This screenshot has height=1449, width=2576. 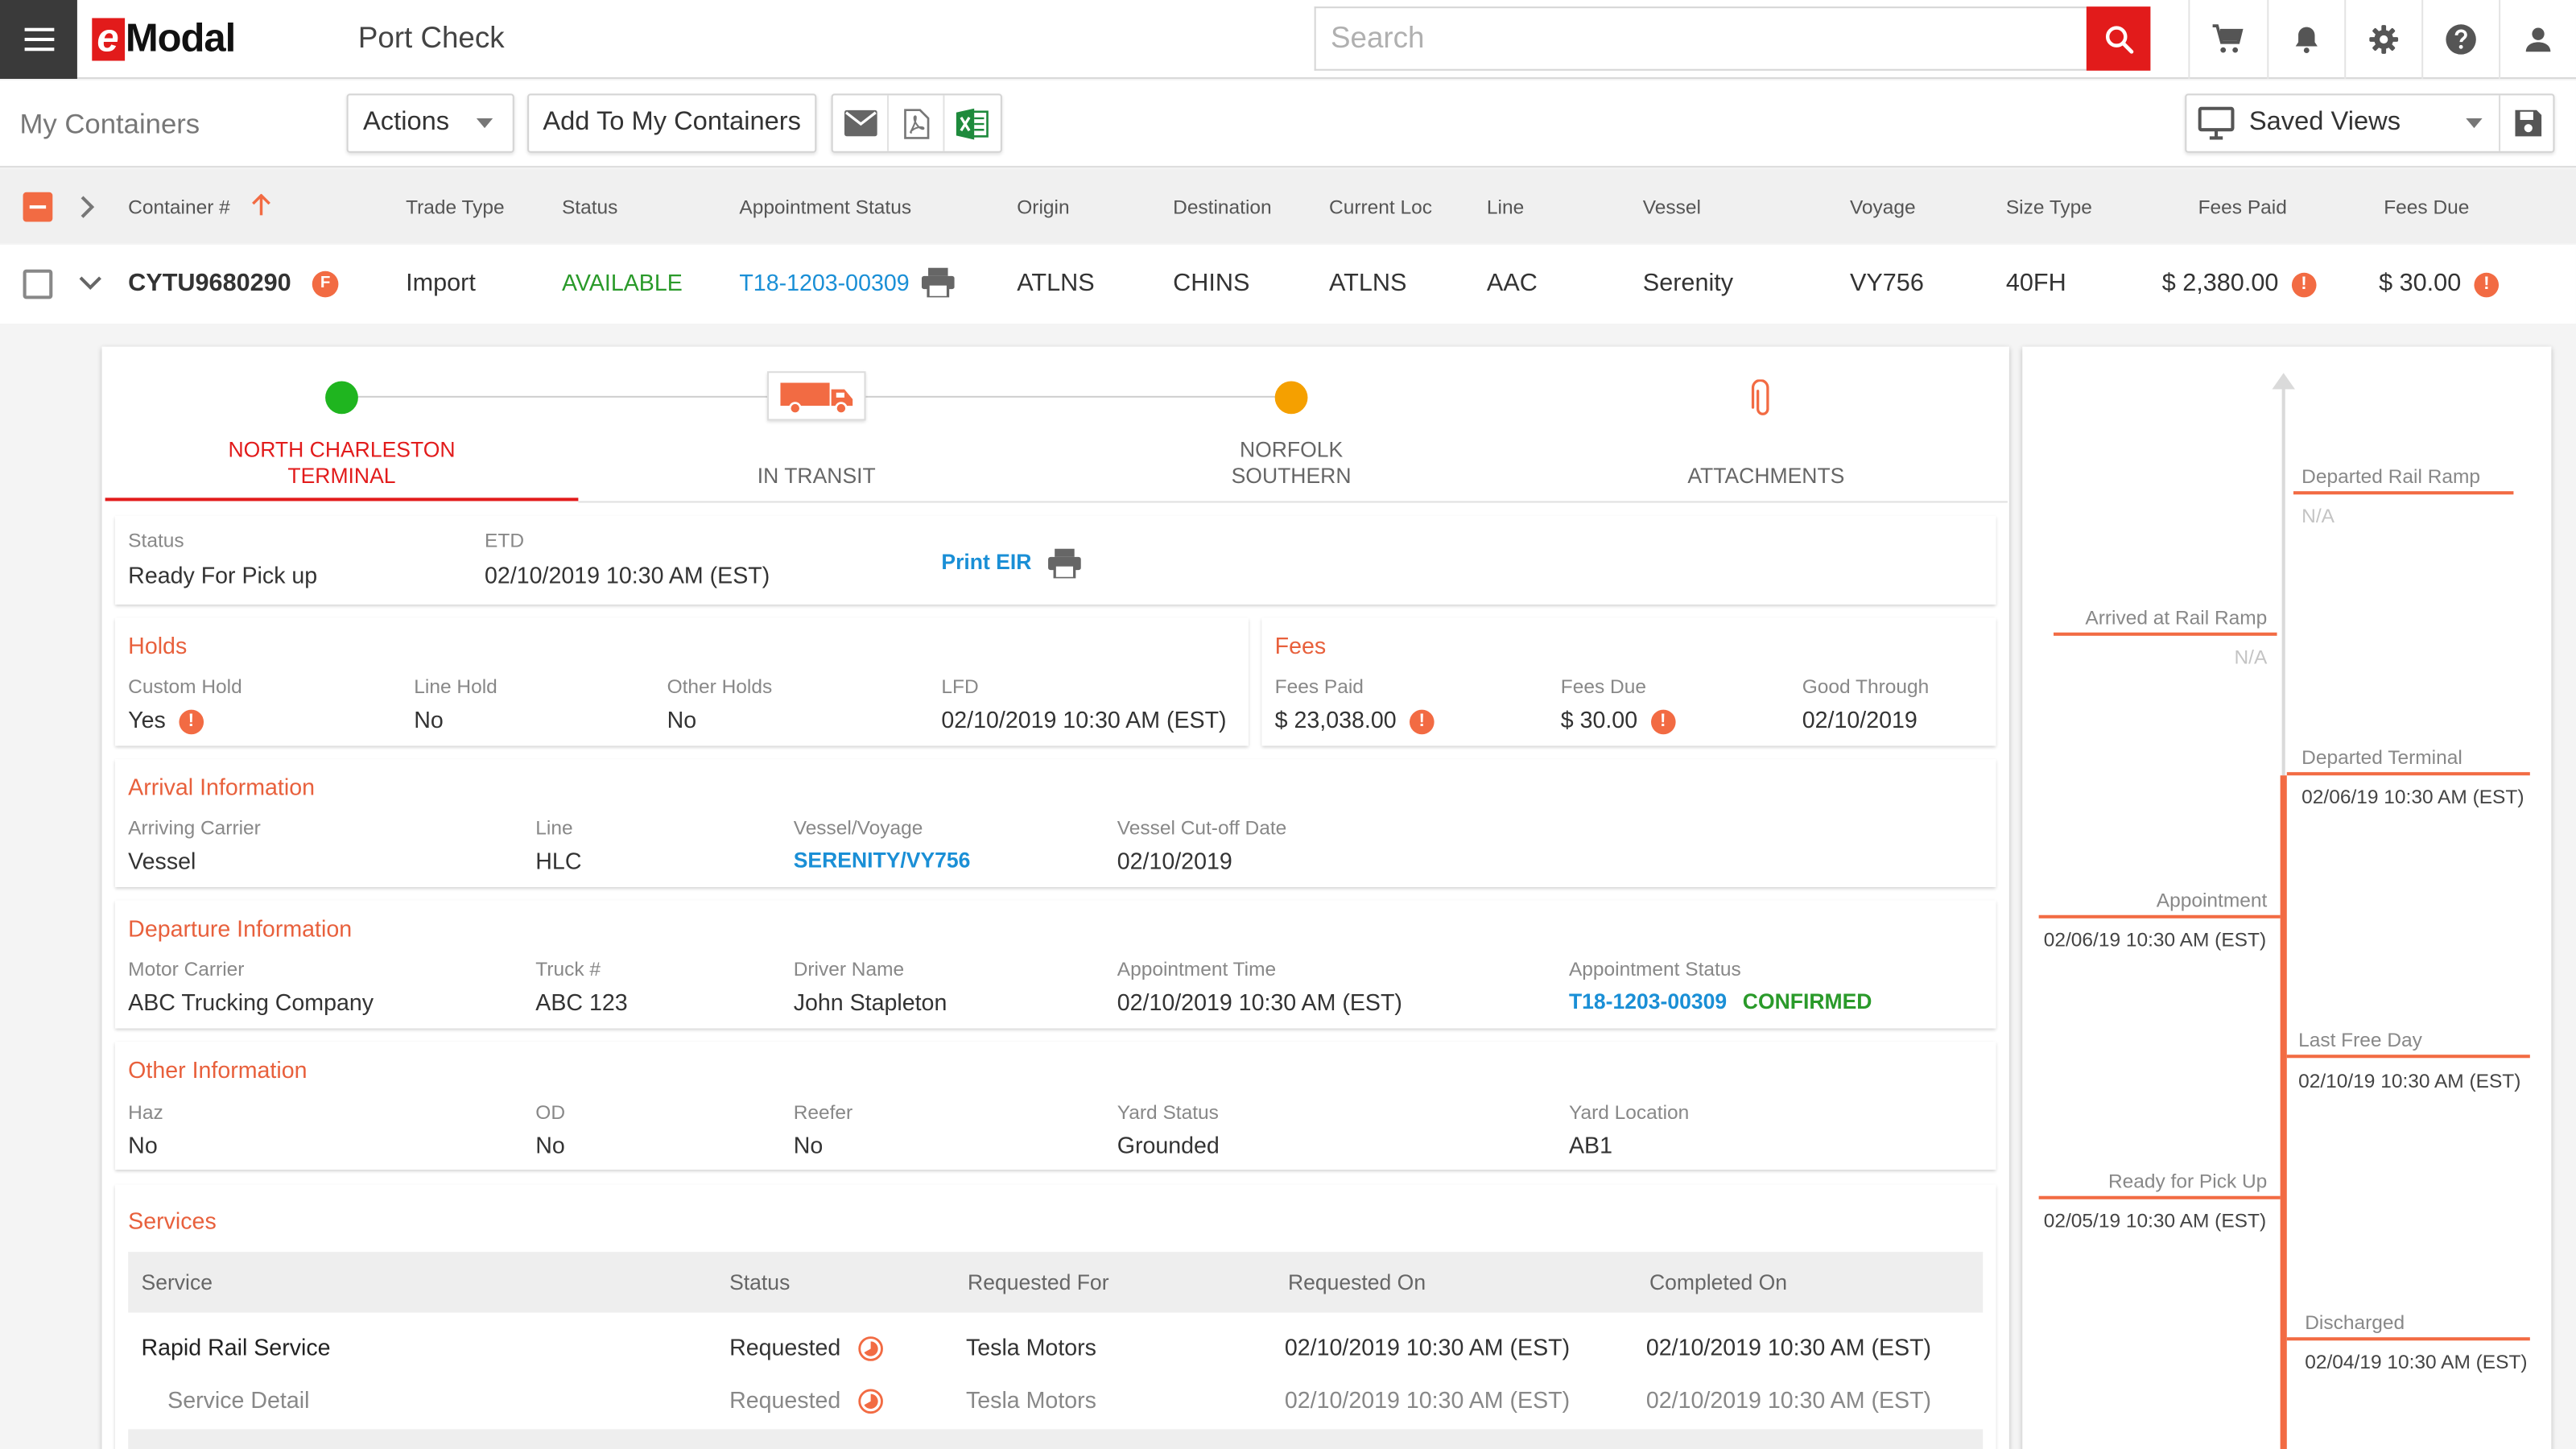 What do you see at coordinates (825, 207) in the screenshot?
I see `col-header-appointment-status: Appointment Status` at bounding box center [825, 207].